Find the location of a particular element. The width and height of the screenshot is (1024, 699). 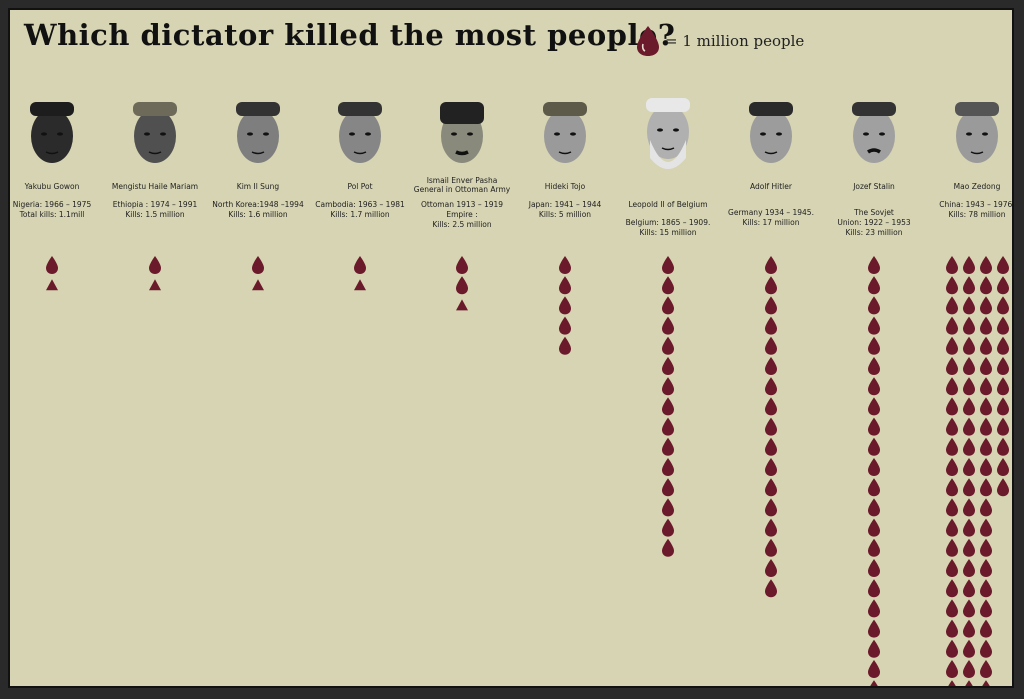

dictator-name: Yakubu Gowon is located at coordinates (52, 186).